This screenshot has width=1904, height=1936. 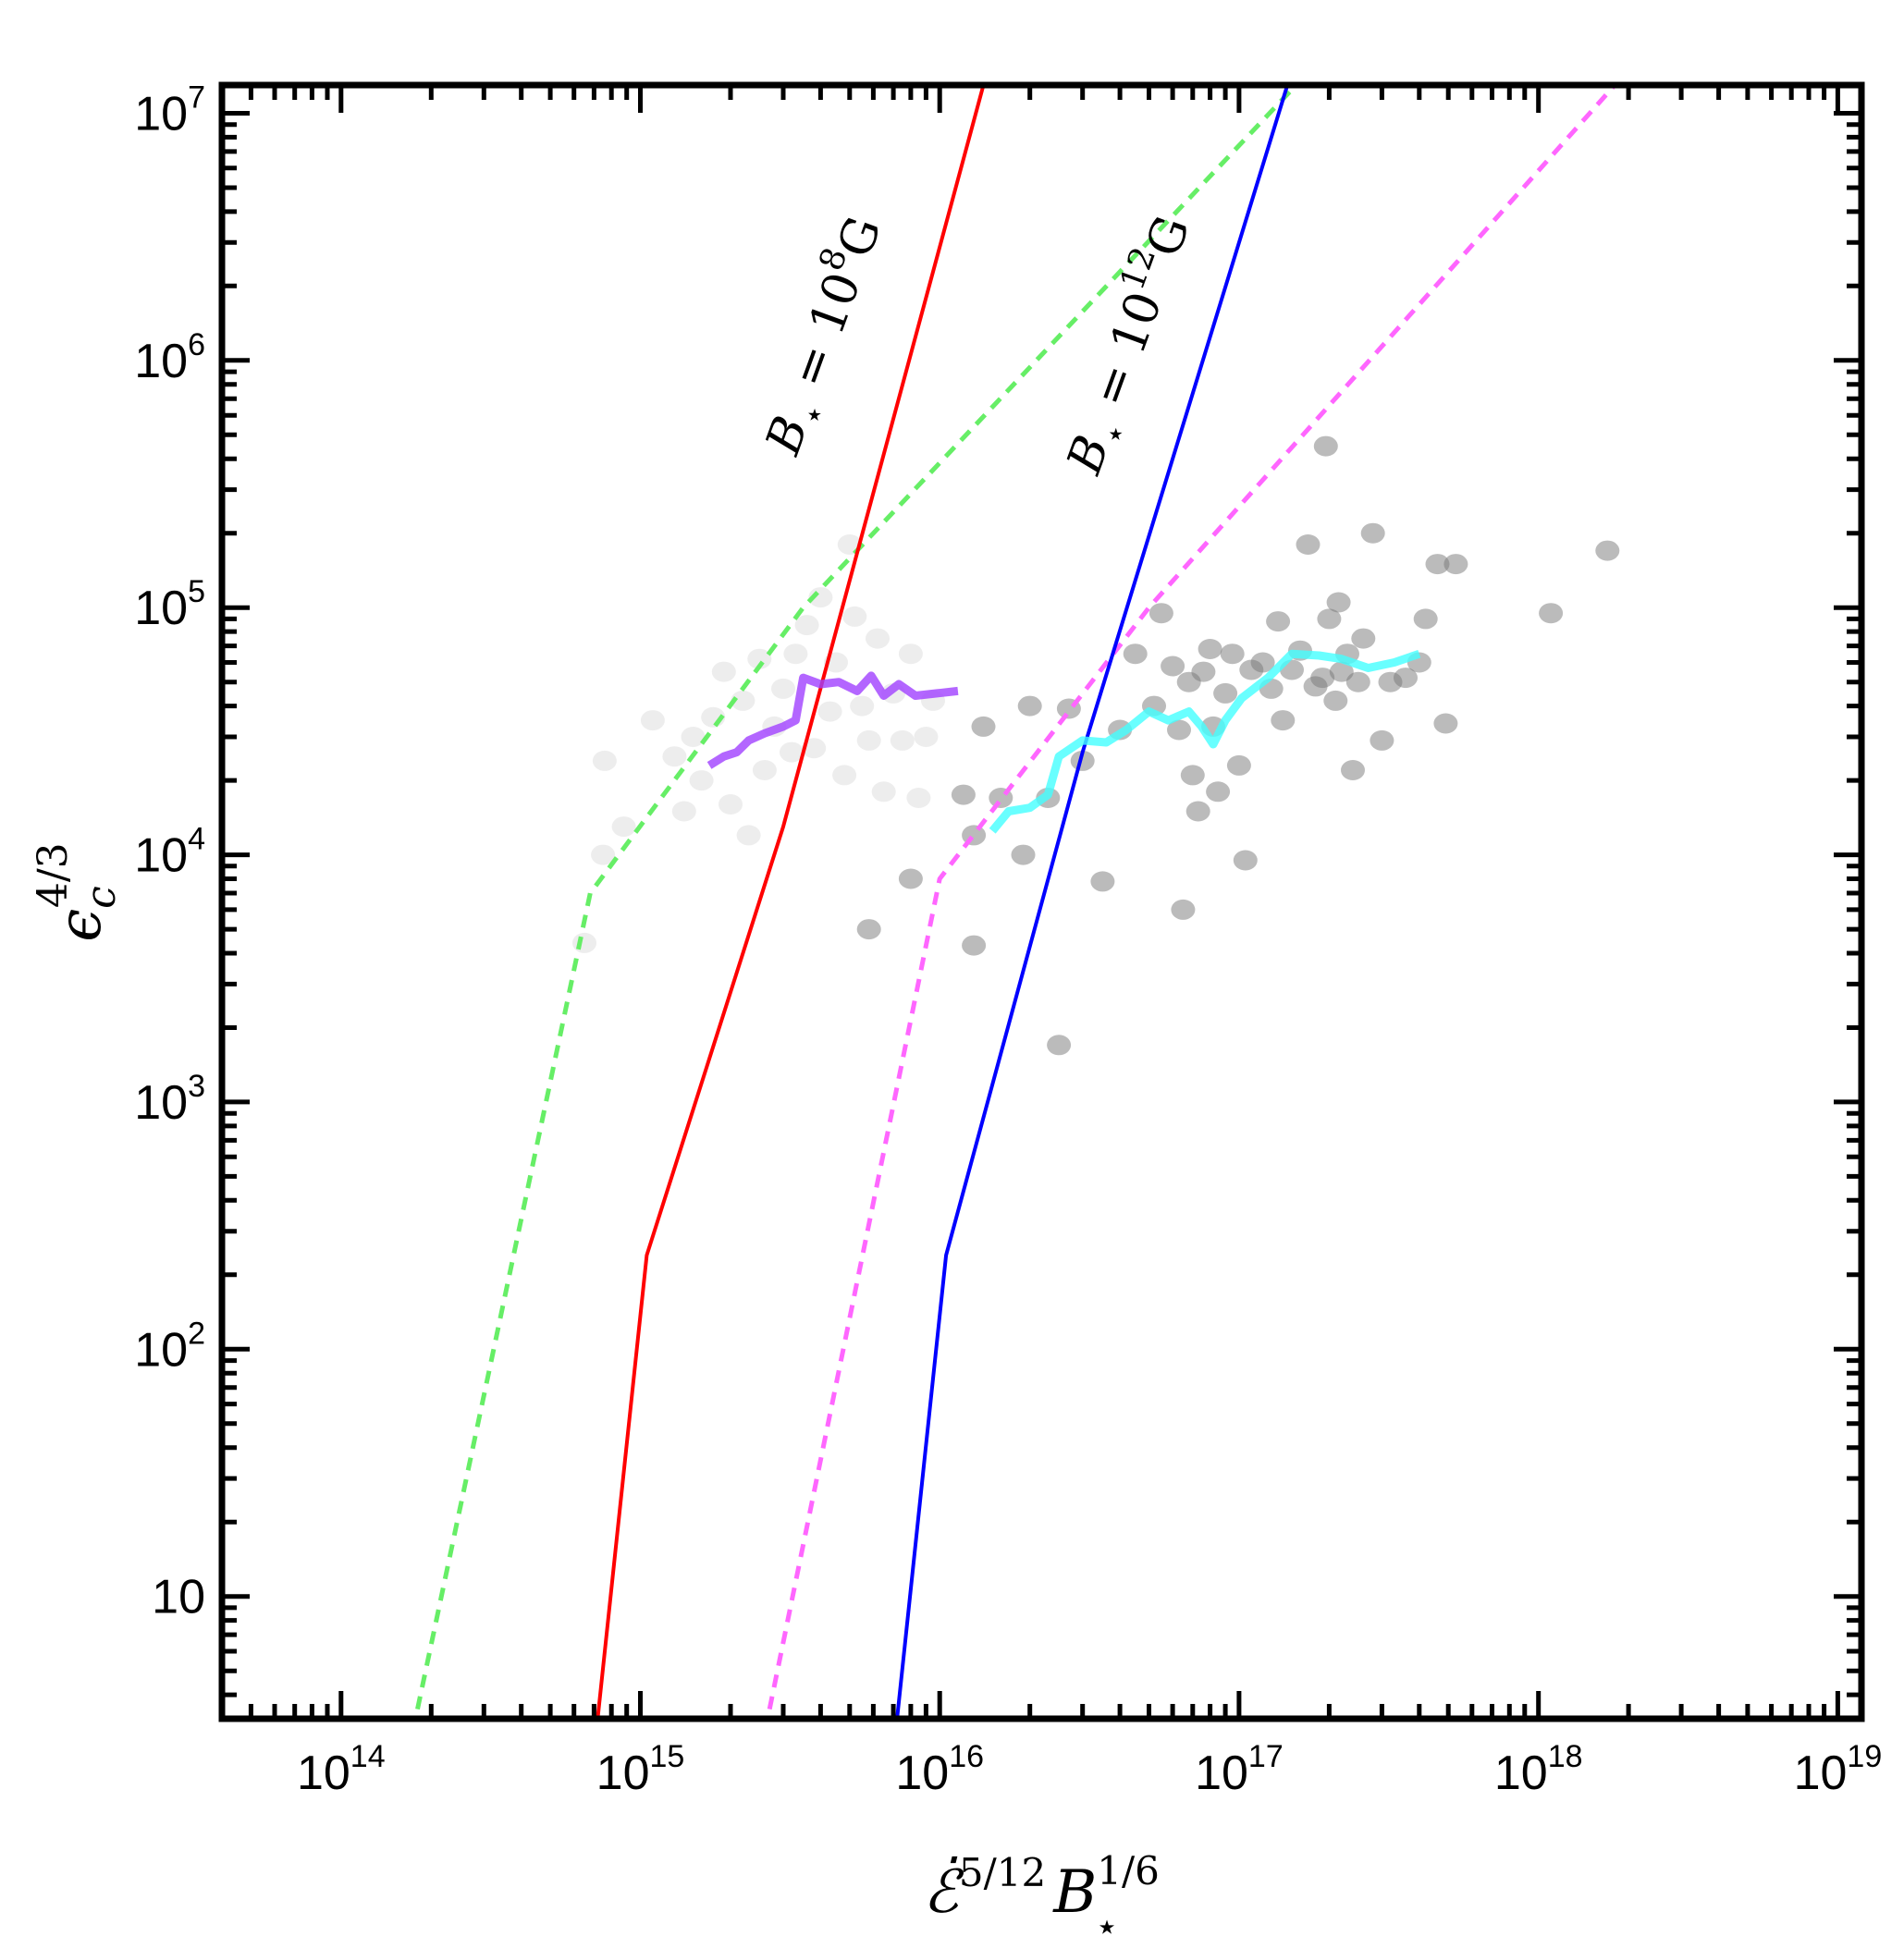 What do you see at coordinates (53, 875) in the screenshot?
I see `y-axis-title-exp: 4/3` at bounding box center [53, 875].